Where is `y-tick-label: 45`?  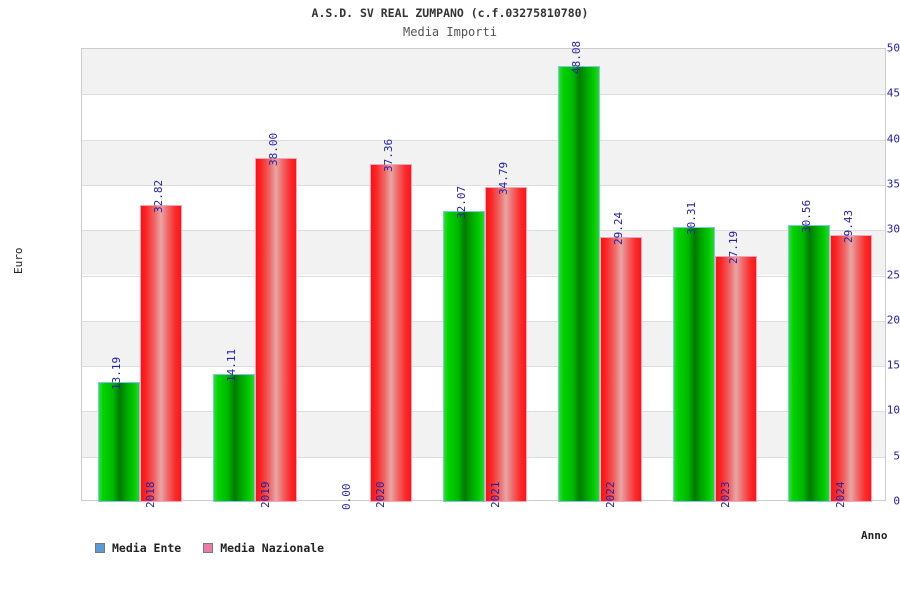 y-tick-label: 45 is located at coordinates (893, 93).